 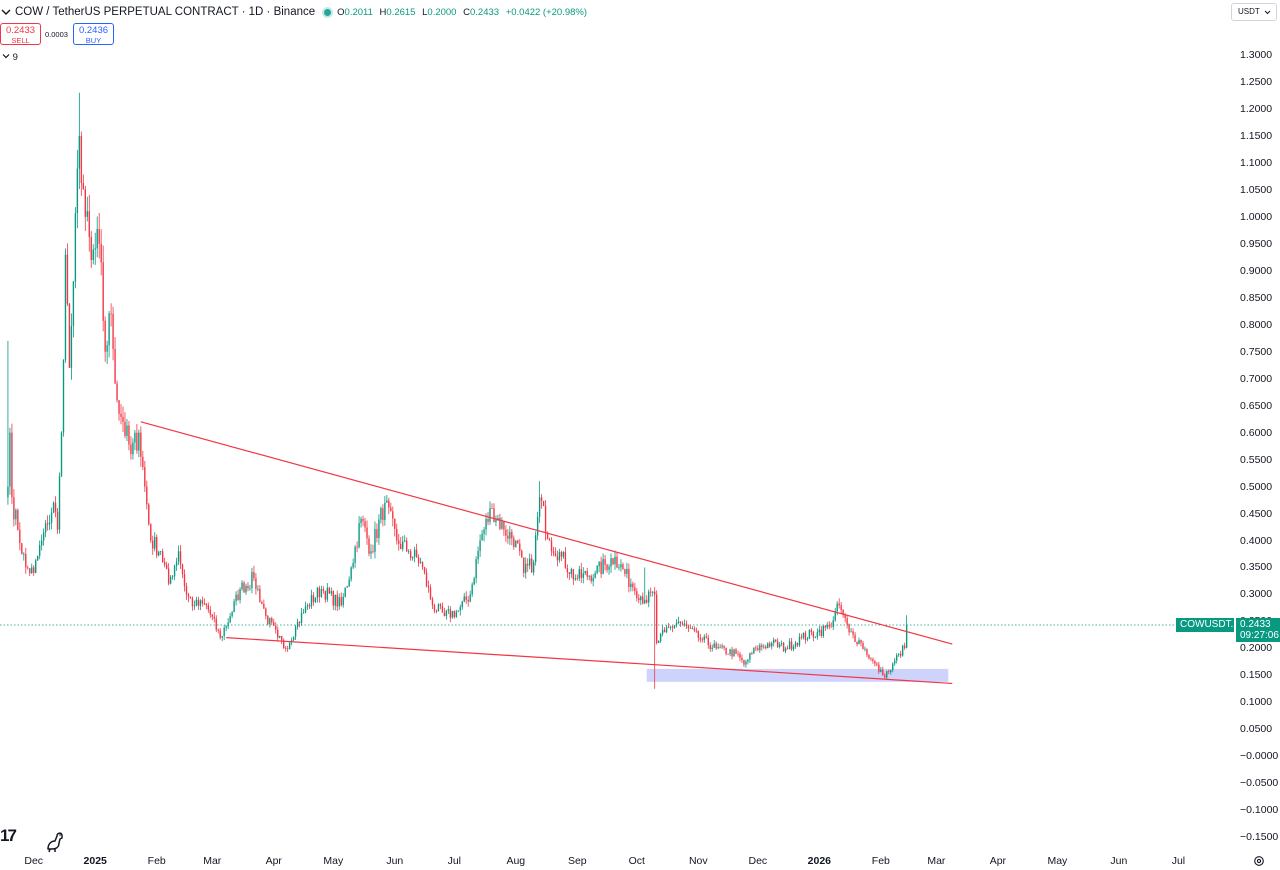 I want to click on x-tick-label: Mar, so click(x=212, y=861).